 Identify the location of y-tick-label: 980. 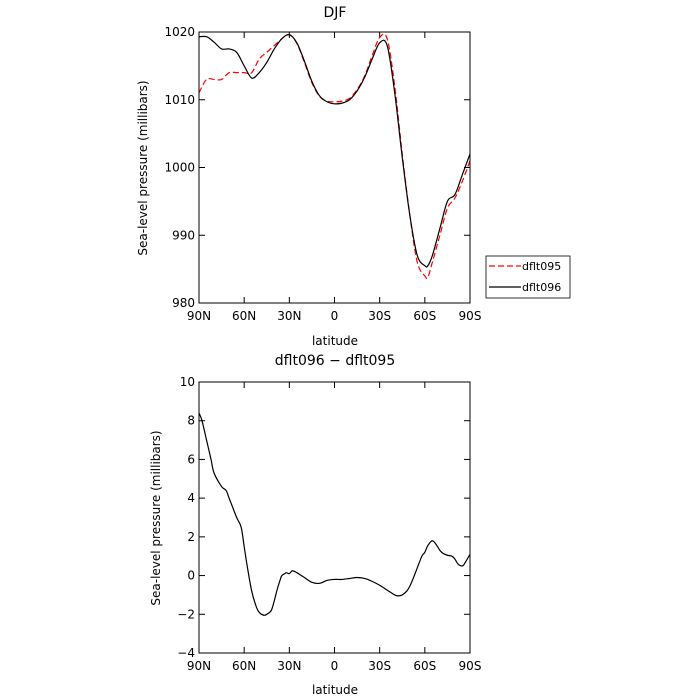
(183, 303).